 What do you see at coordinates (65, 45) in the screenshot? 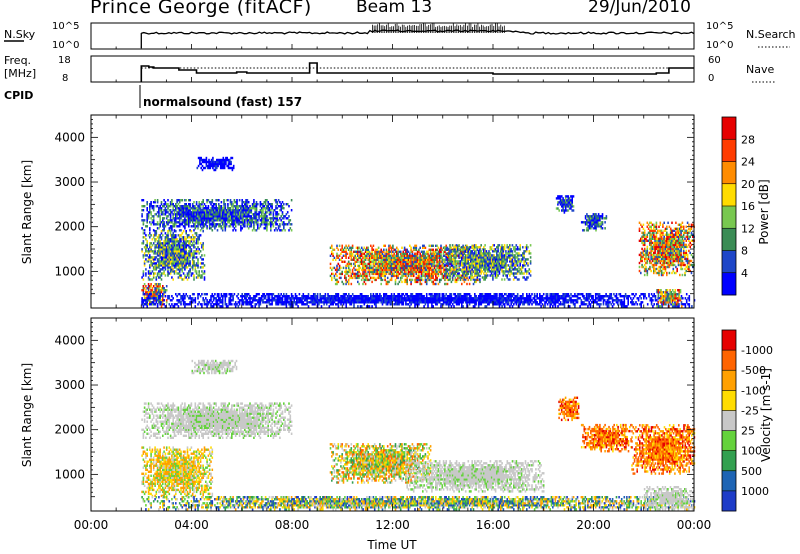
I see `noise-left-tick-bottom: 10^0` at bounding box center [65, 45].